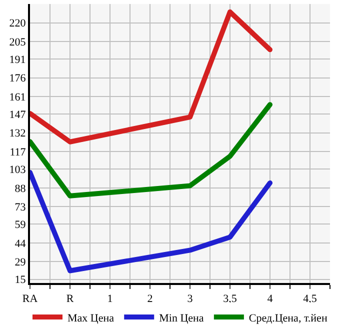 The width and height of the screenshot is (345, 335). Describe the element at coordinates (288, 318) in the screenshot. I see `legend-label: Сред.Цена, т.йен` at that location.